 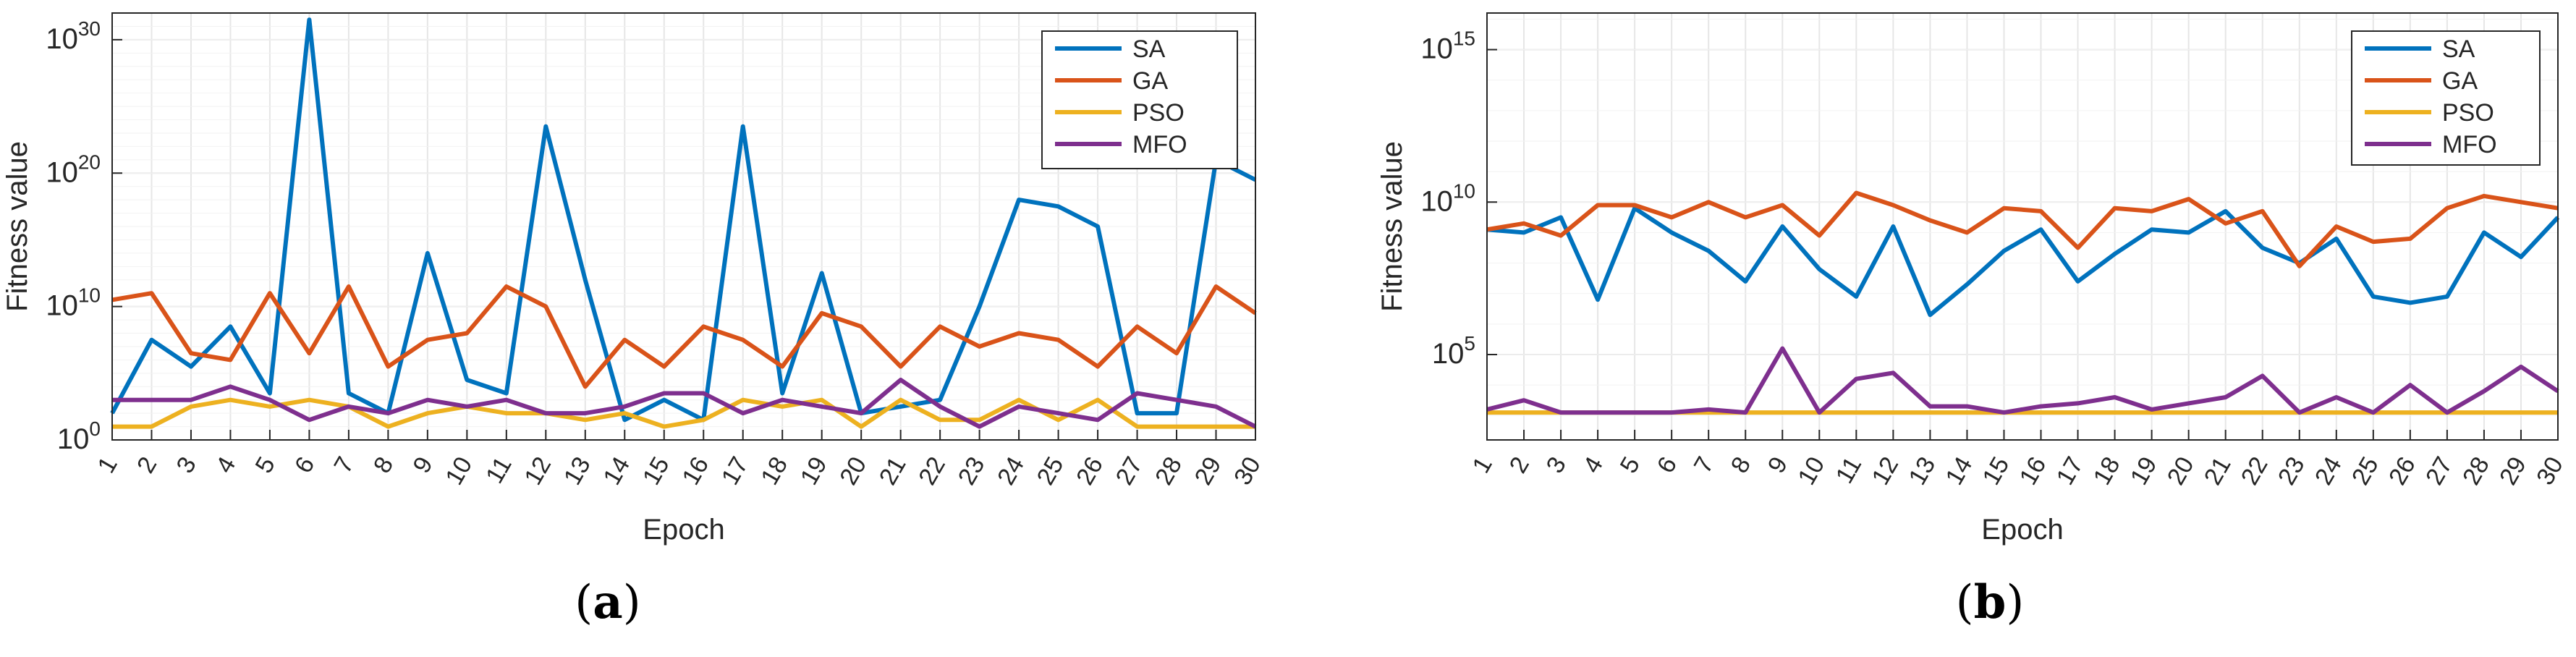 I want to click on chart-b-series-sa-line, so click(x=2023, y=261).